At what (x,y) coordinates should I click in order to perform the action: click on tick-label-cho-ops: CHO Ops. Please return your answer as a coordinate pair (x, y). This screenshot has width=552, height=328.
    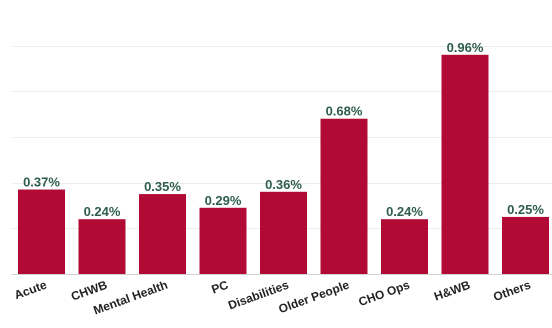
    Looking at the image, I should click on (384, 294).